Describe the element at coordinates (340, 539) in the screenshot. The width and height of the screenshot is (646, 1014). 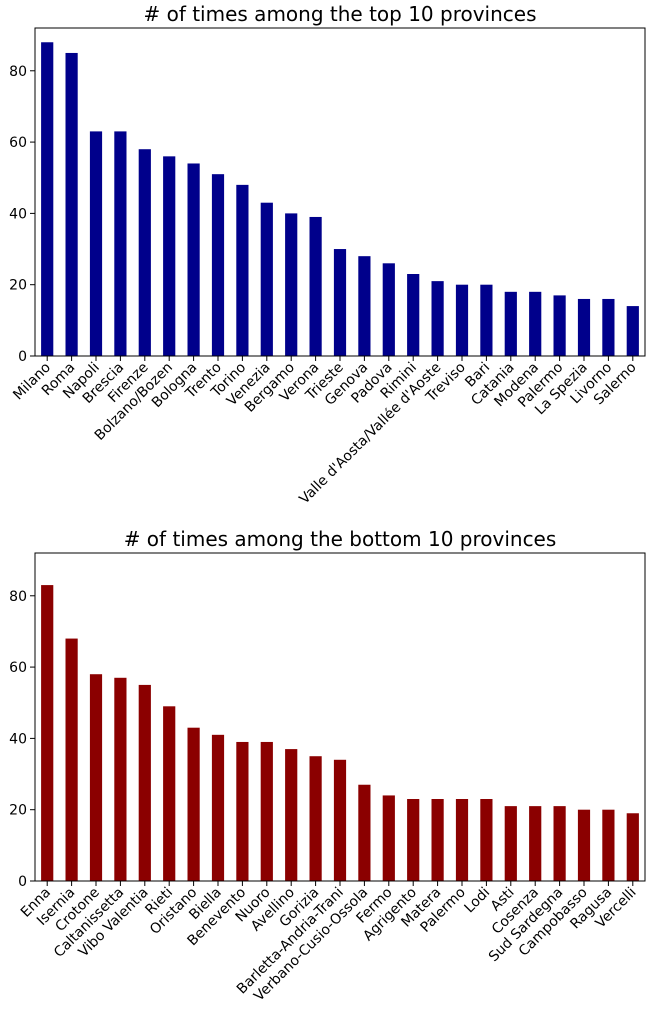
I see `chart-title: # of times among the bottom 10 provinces` at that location.